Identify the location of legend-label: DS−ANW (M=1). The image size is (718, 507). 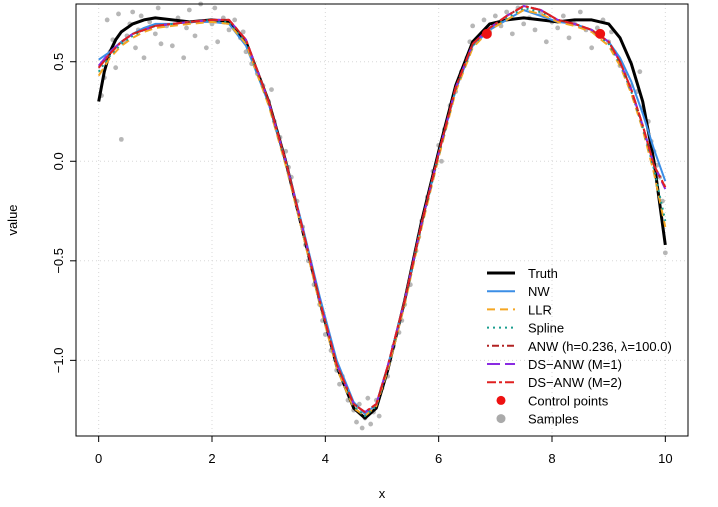
(575, 364).